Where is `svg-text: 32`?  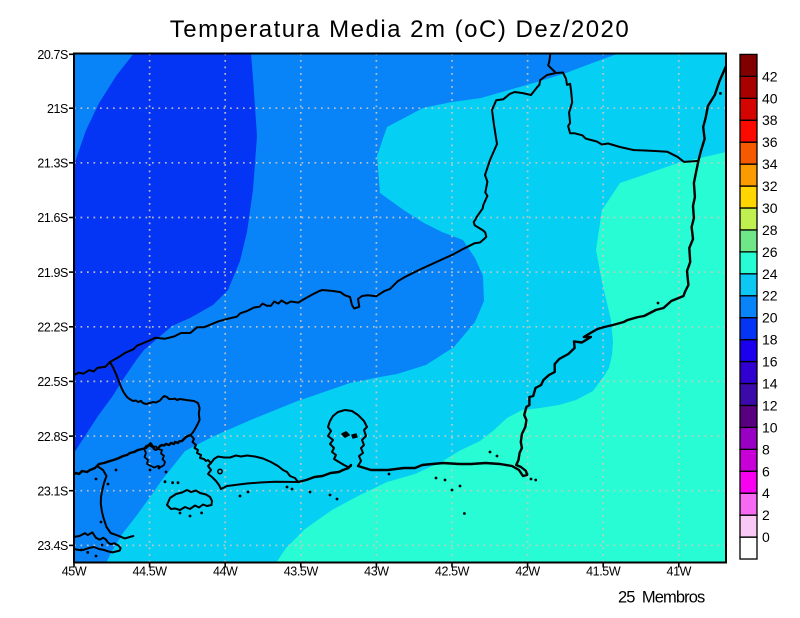
svg-text: 32 is located at coordinates (770, 186).